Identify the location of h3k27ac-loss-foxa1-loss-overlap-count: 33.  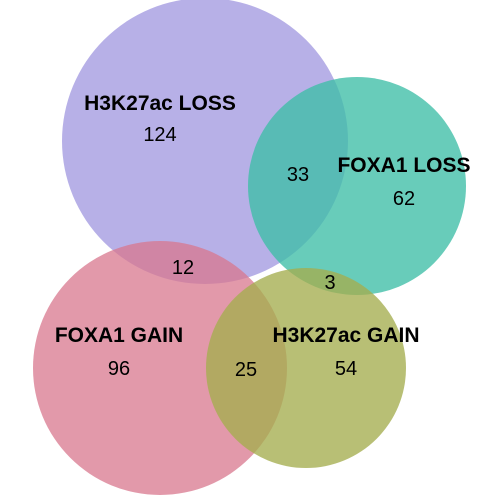
(298, 175).